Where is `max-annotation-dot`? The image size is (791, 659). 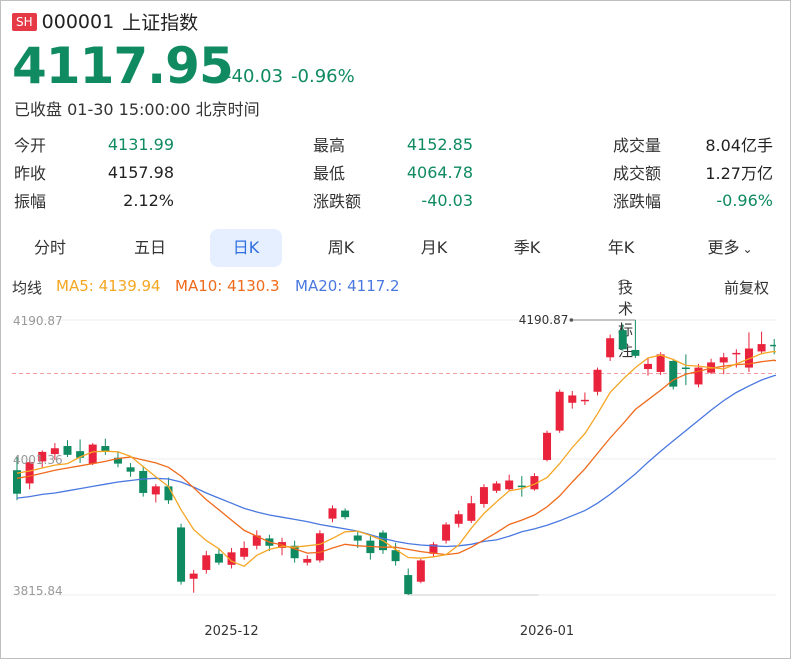 max-annotation-dot is located at coordinates (571, 320).